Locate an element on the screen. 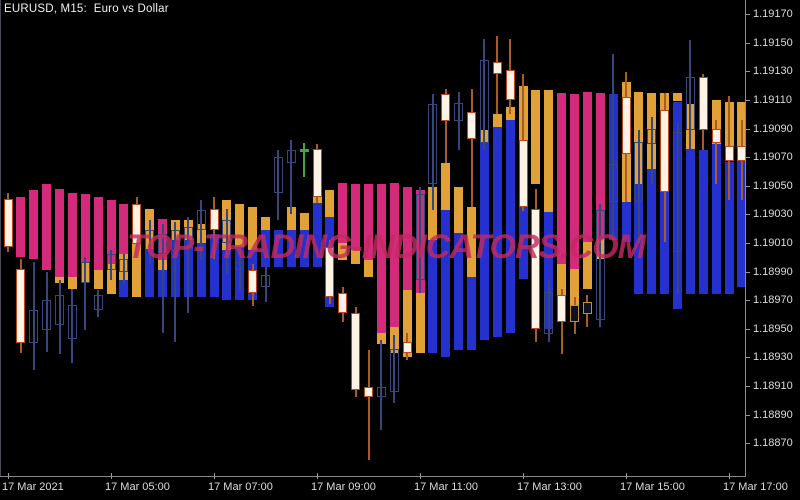 The image size is (800, 500). price-axis-label: 1.19170 is located at coordinates (773, 14).